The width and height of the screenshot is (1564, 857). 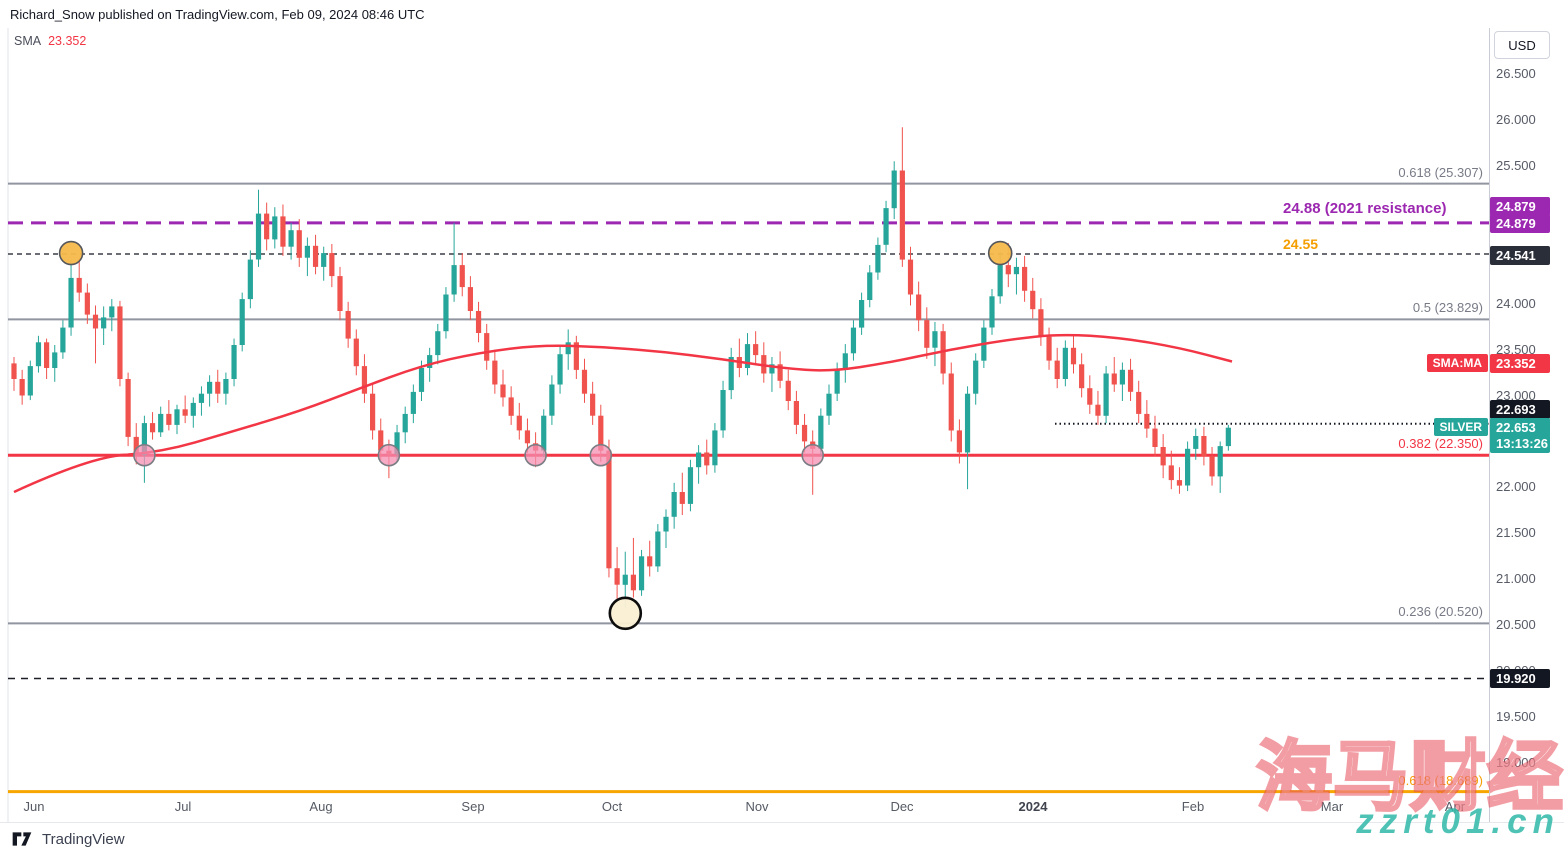 What do you see at coordinates (321, 806) in the screenshot?
I see `time-tick-aug: Aug` at bounding box center [321, 806].